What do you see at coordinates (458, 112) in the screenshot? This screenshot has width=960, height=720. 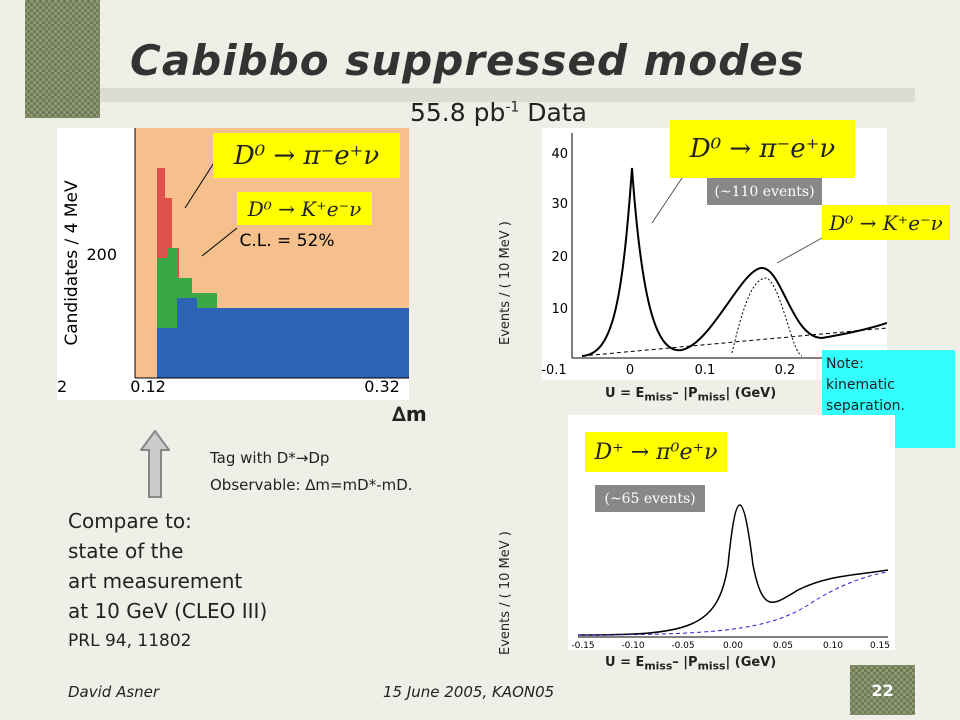 I see `subtitle-main: 55.8 pb` at bounding box center [458, 112].